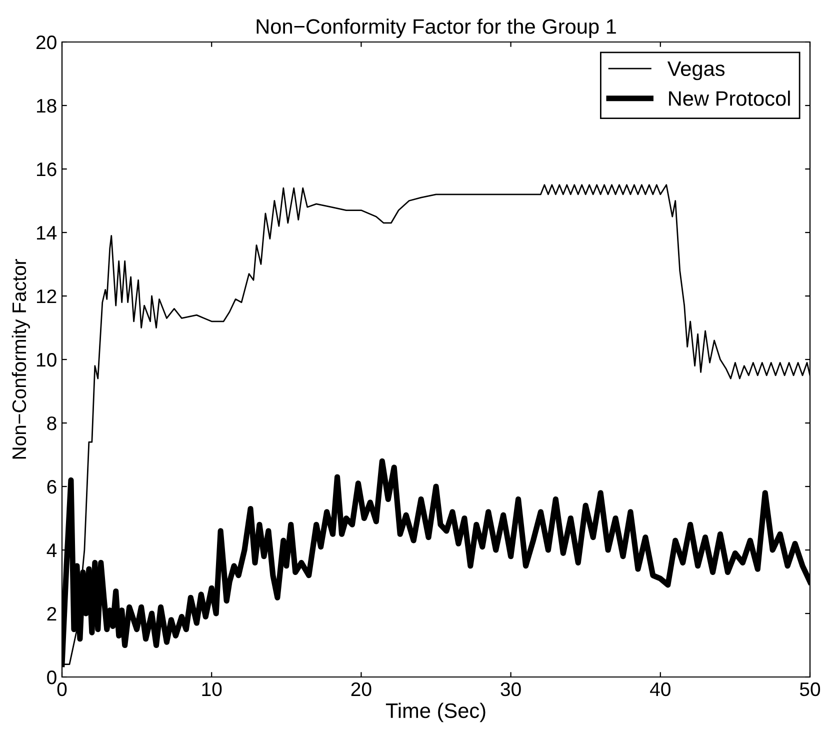 The width and height of the screenshot is (823, 742). What do you see at coordinates (510, 689) in the screenshot?
I see `x-tick-label: 30` at bounding box center [510, 689].